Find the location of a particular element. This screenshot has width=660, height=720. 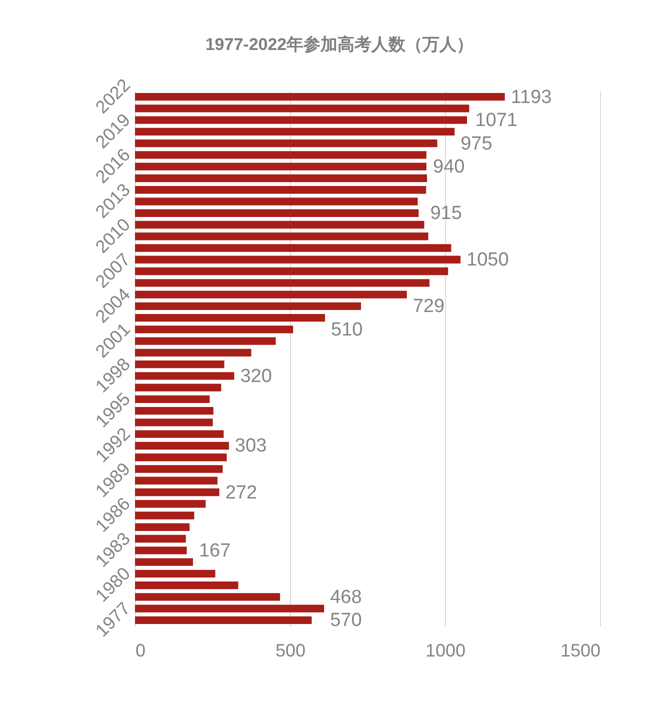

data-label: 1050 is located at coordinates (487, 260).